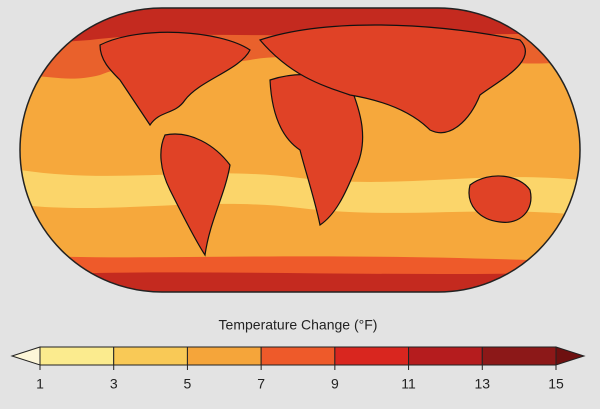  I want to click on tick-label: 11, so click(408, 384).